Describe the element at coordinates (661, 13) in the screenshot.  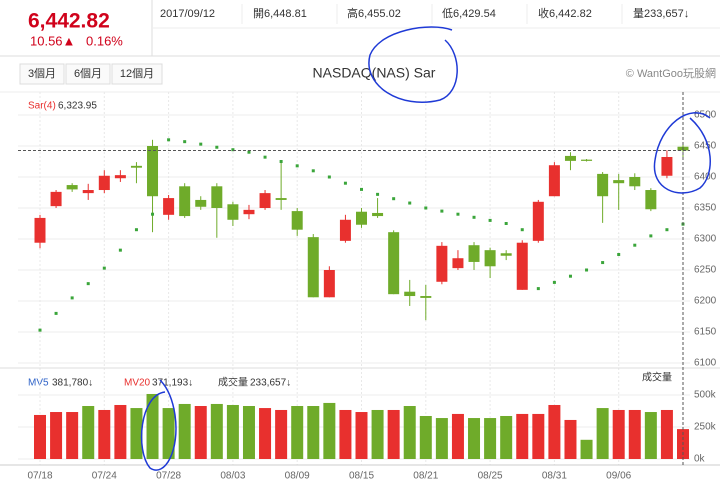
I see `volume: 量233,657↓` at that location.